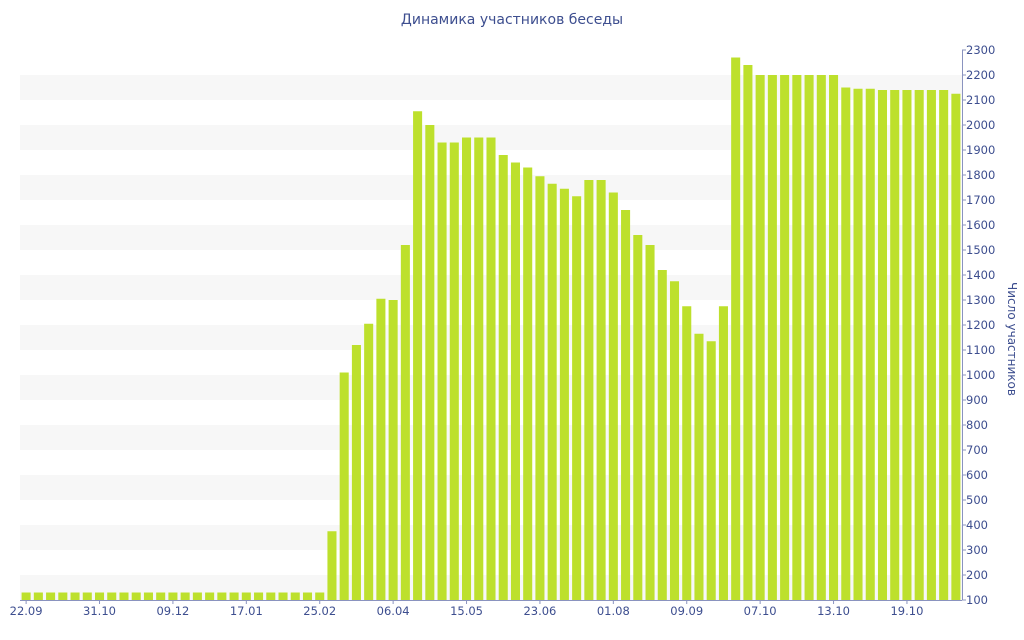  What do you see at coordinates (99, 611) in the screenshot?
I see `x-tick-label: 31.10` at bounding box center [99, 611].